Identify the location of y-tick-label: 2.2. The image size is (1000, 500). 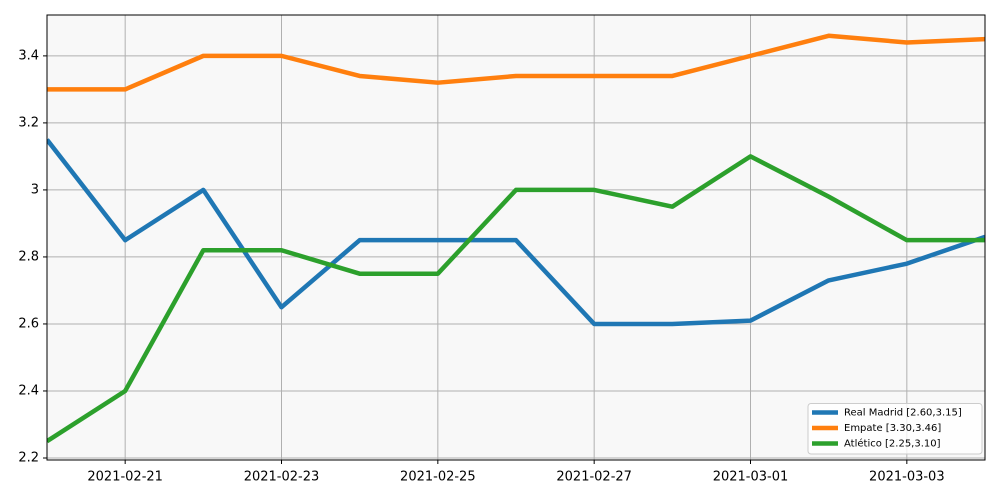
(28, 457).